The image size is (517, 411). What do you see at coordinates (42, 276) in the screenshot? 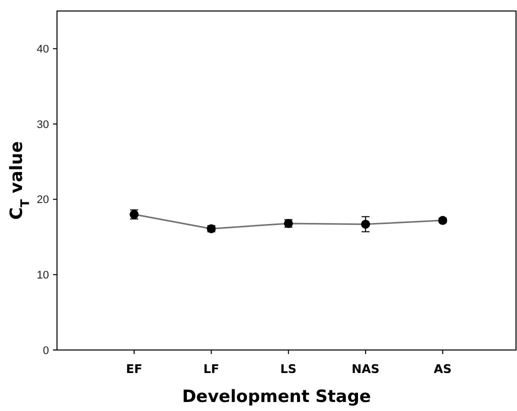
I see `y-tick-label: 10` at bounding box center [42, 276].